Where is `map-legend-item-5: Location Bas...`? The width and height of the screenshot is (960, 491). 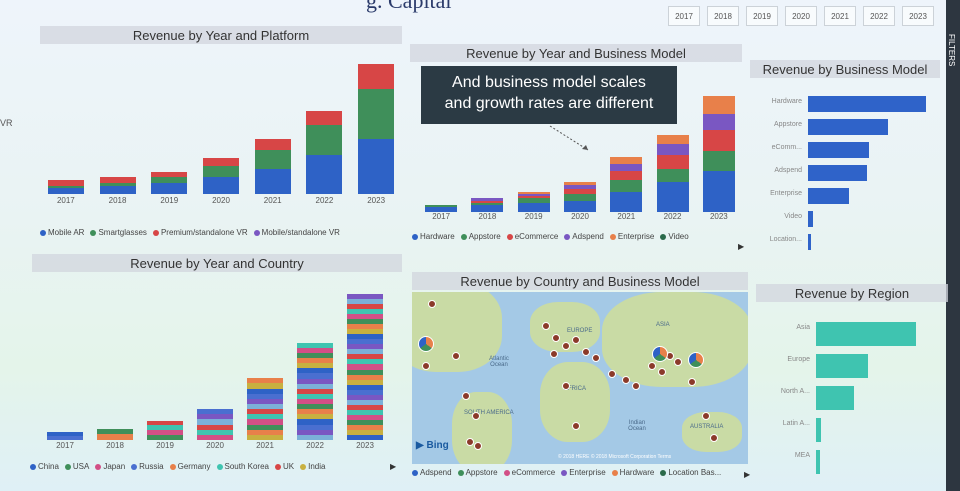 map-legend-item-5: Location Bas... is located at coordinates (690, 472).